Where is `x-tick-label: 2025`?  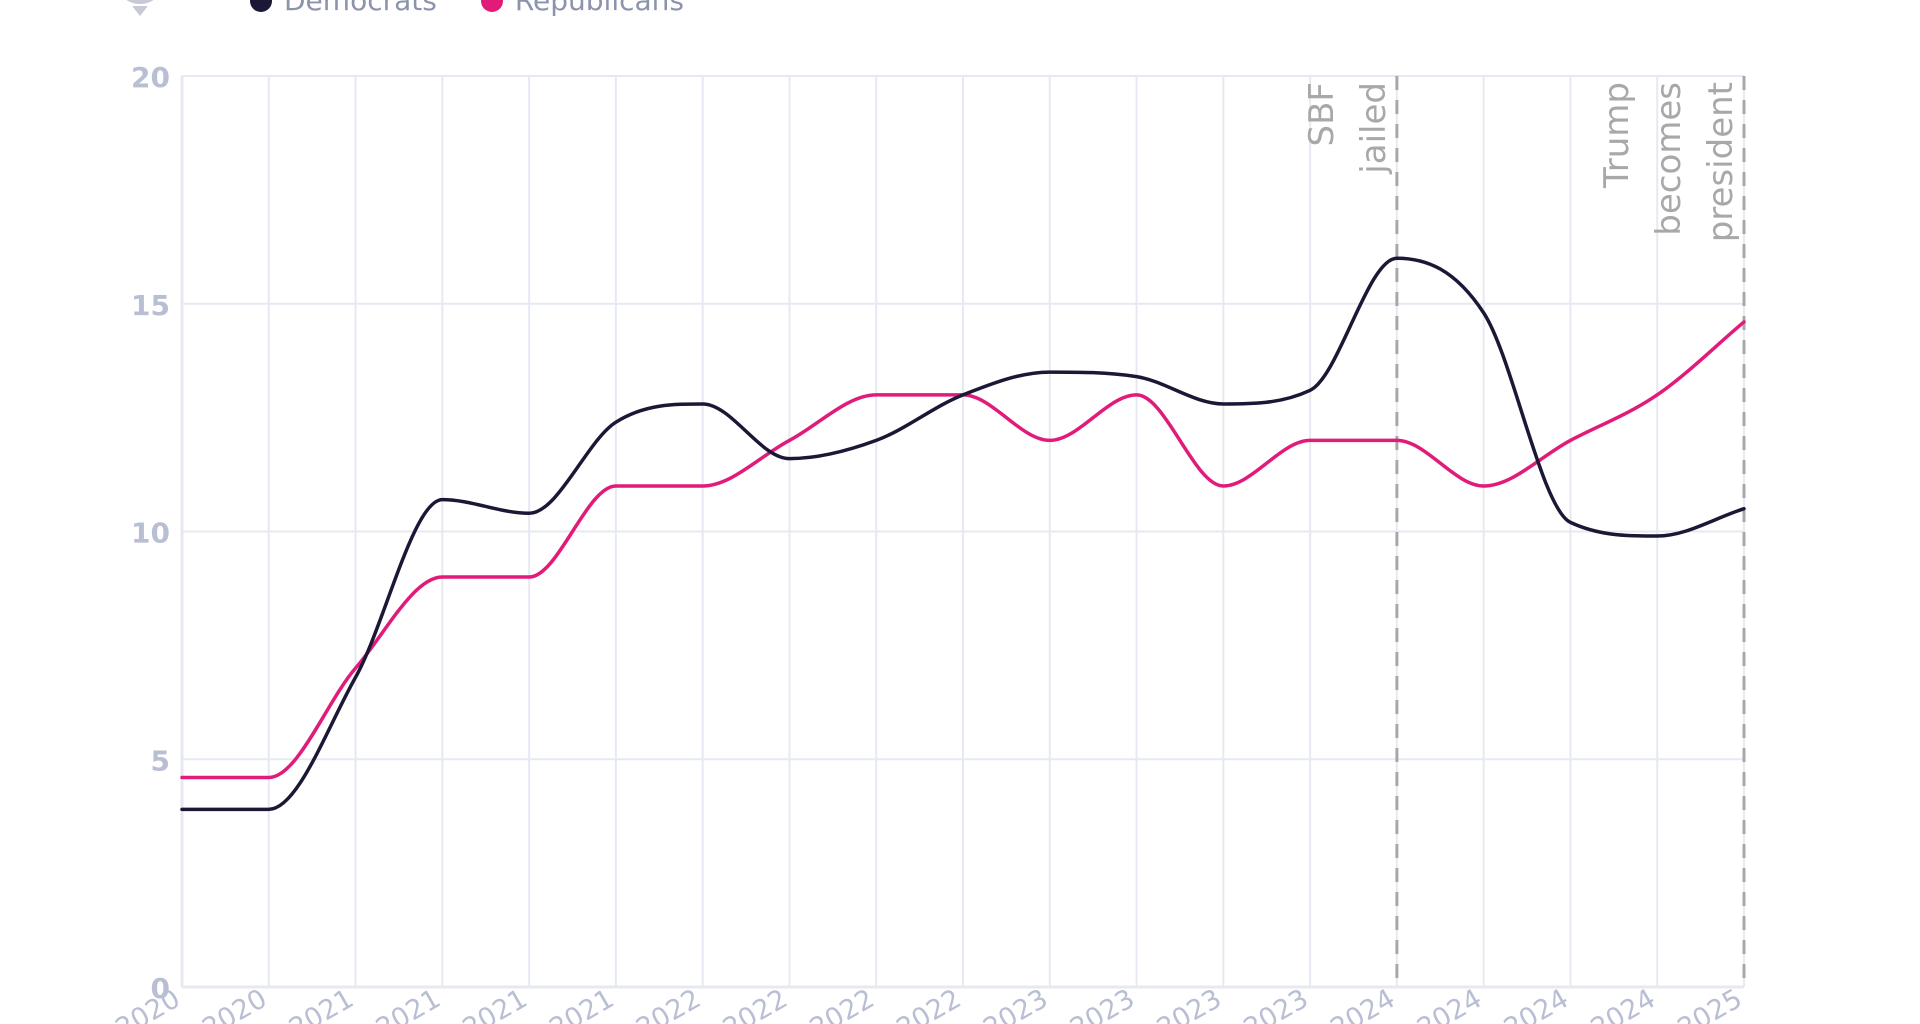 x-tick-label: 2025 is located at coordinates (1709, 1003).